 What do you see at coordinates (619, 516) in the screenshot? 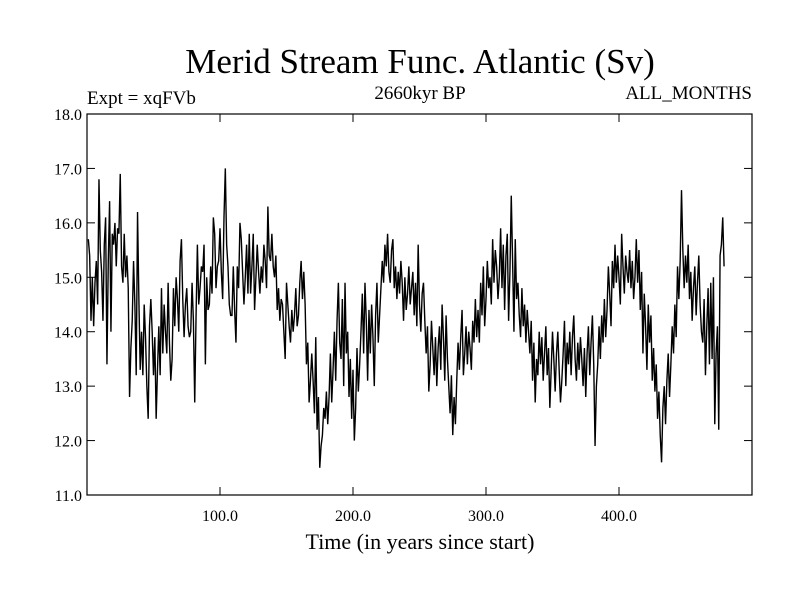
I see `x-tick-label: 400.0` at bounding box center [619, 516].